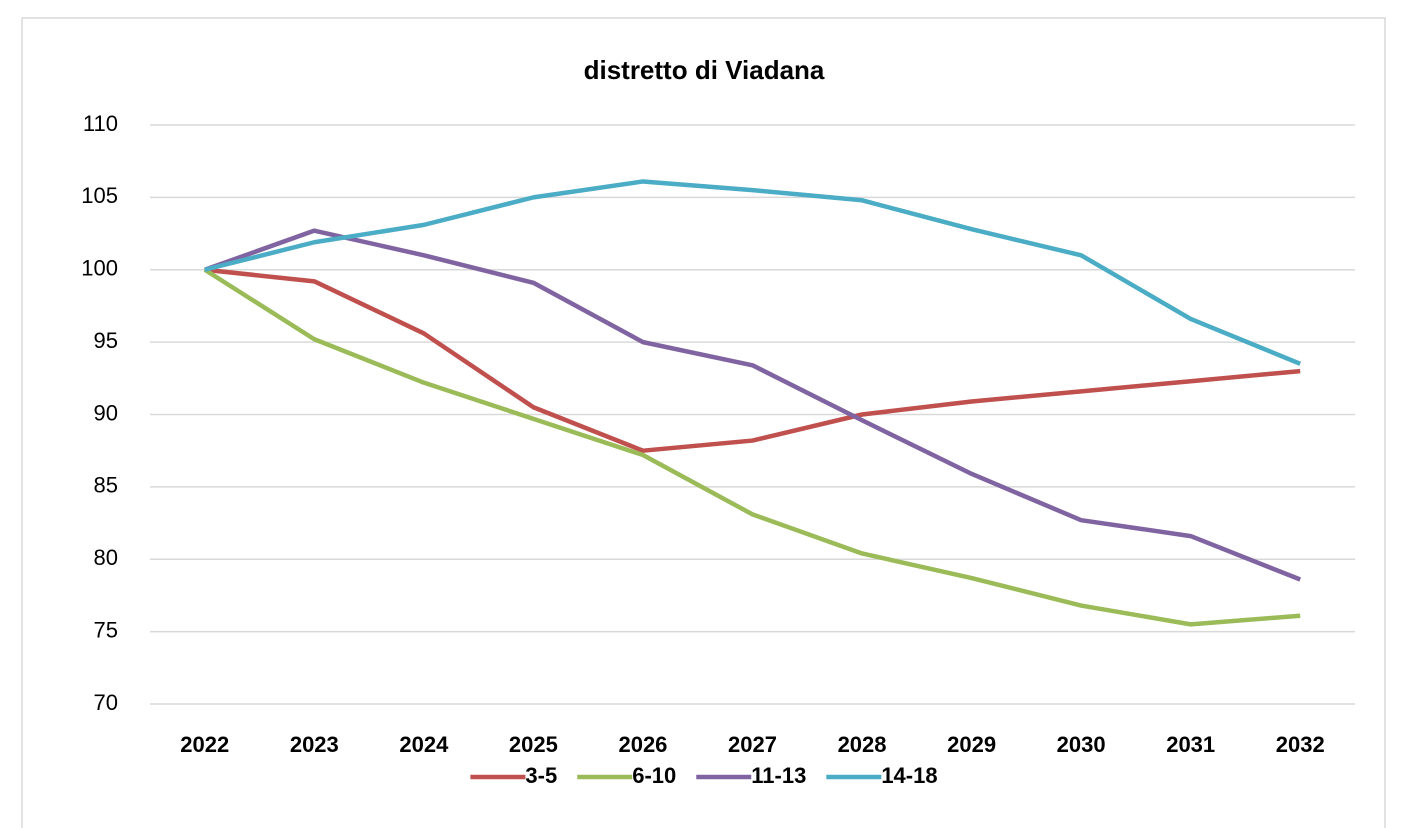 The width and height of the screenshot is (1408, 828). I want to click on y-tick-label: 100, so click(99, 268).